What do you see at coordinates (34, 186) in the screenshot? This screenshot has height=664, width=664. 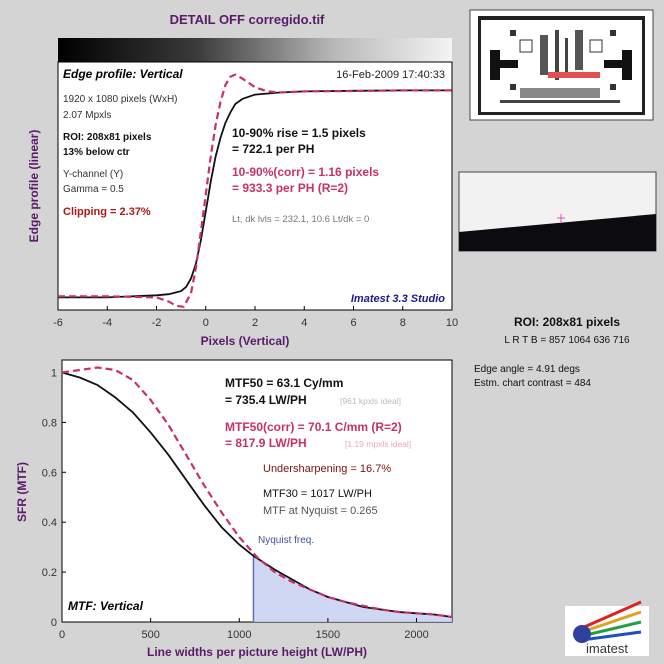 I see `edge-y-axis-label: Edge profile (linear)` at bounding box center [34, 186].